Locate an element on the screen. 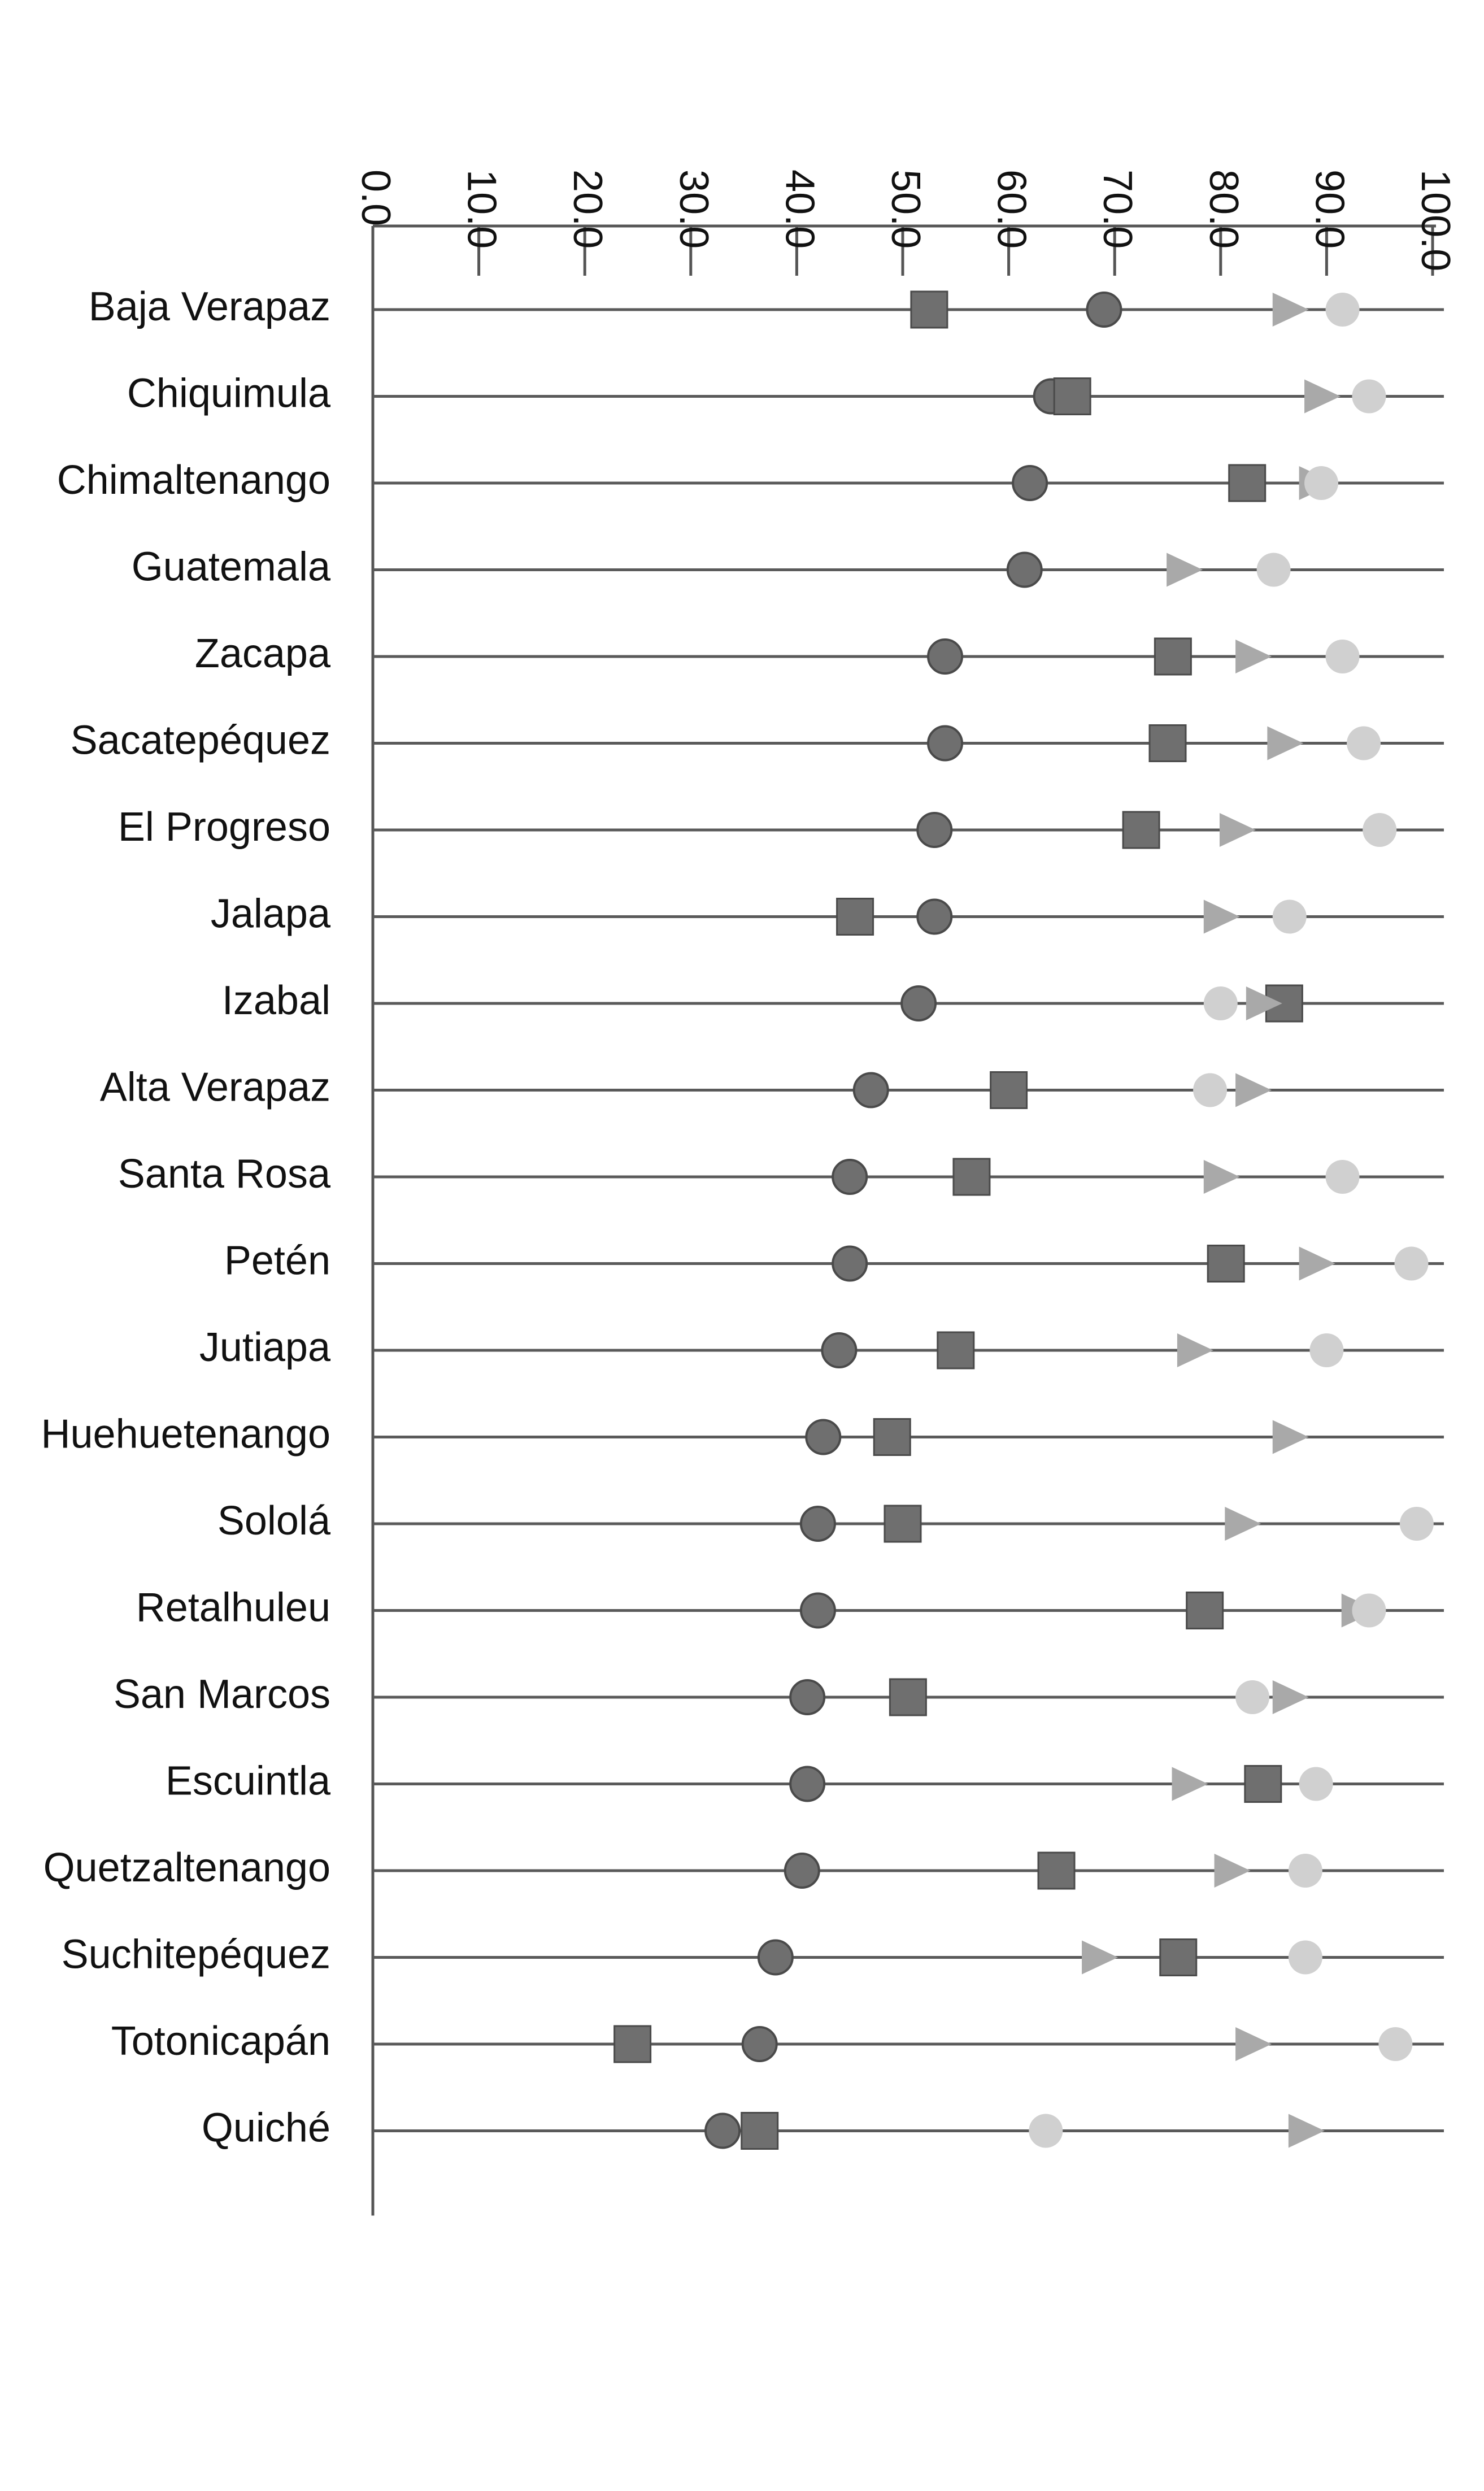  category-row: Sacatepéquez is located at coordinates (758, 740).